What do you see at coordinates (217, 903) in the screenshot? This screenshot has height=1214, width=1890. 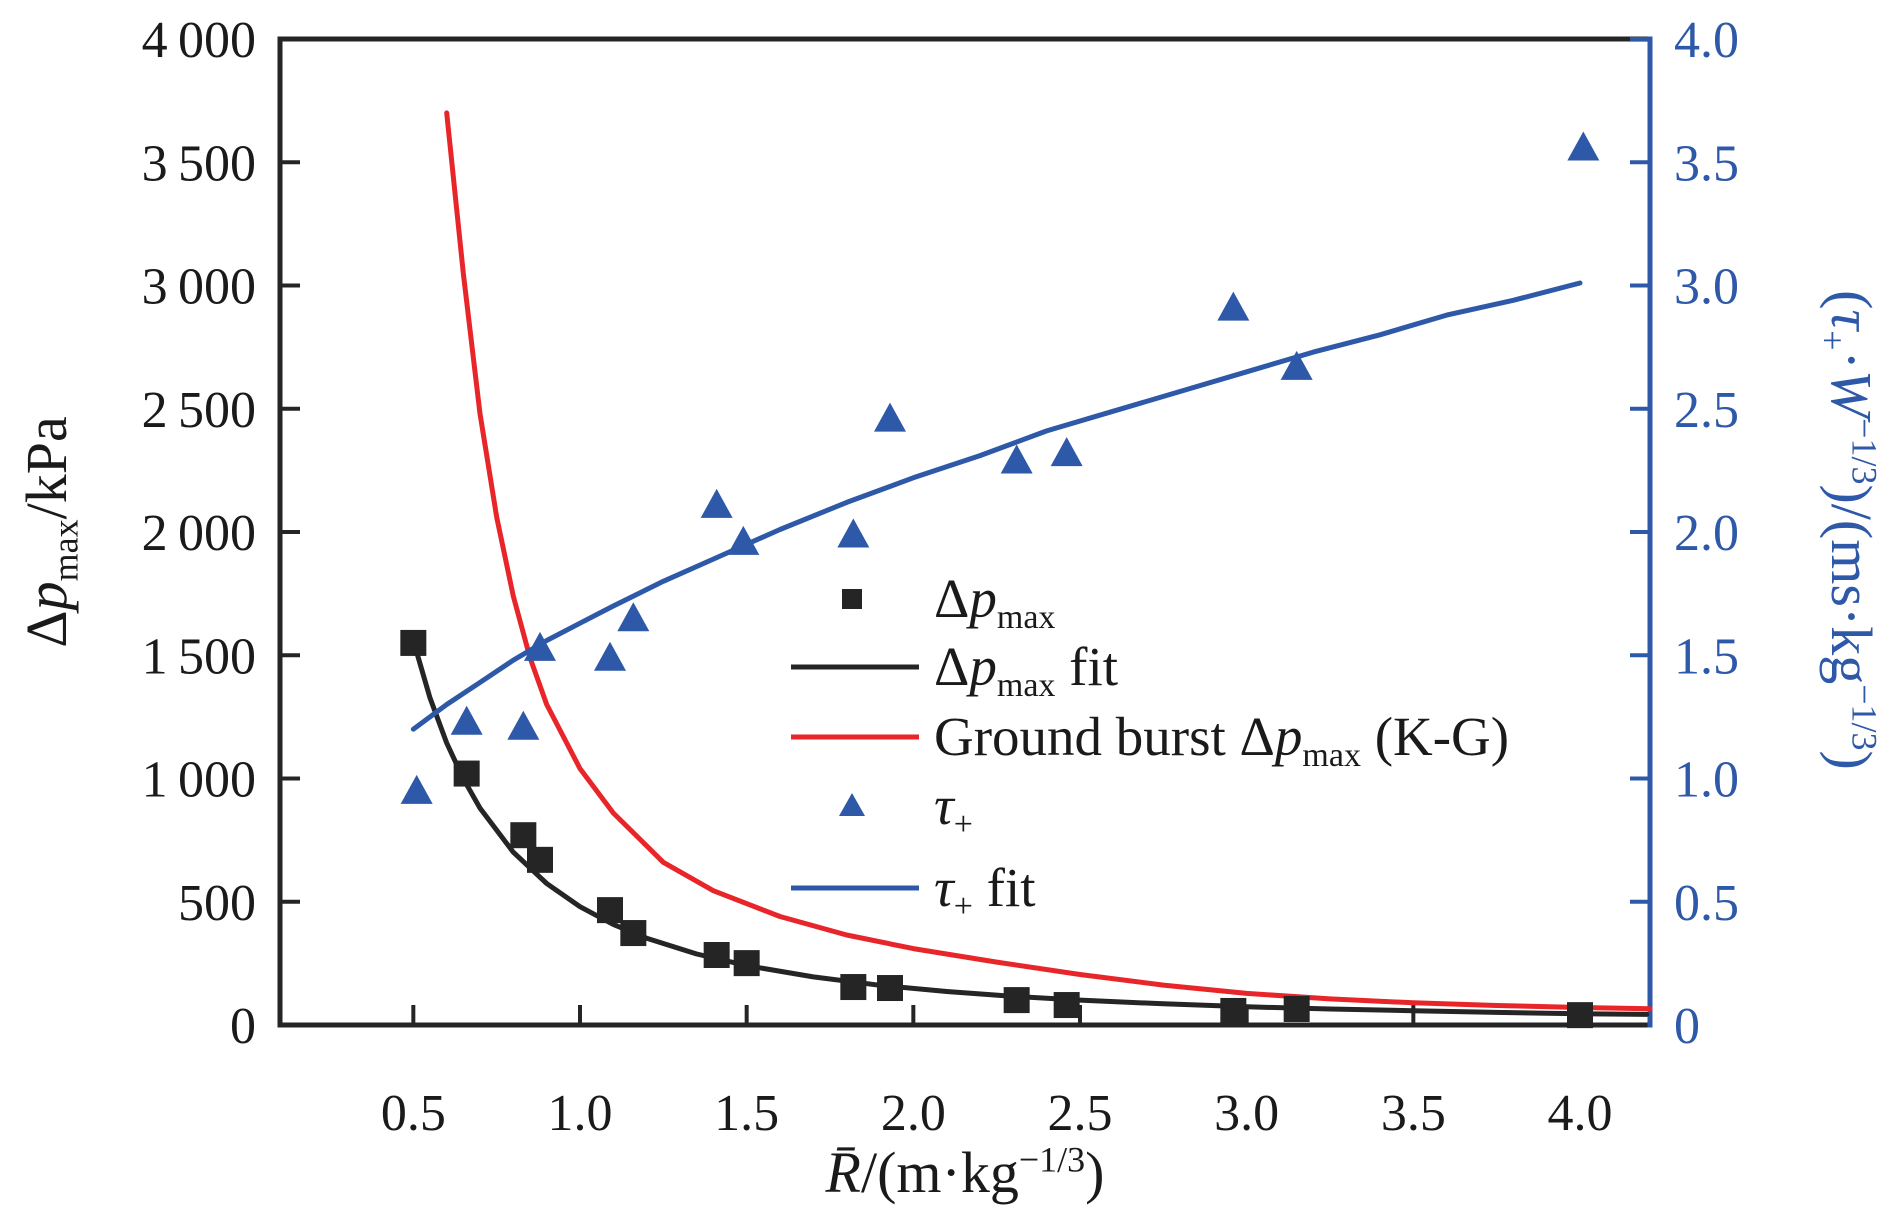 I see `y-left-tick-label: 500` at bounding box center [217, 903].